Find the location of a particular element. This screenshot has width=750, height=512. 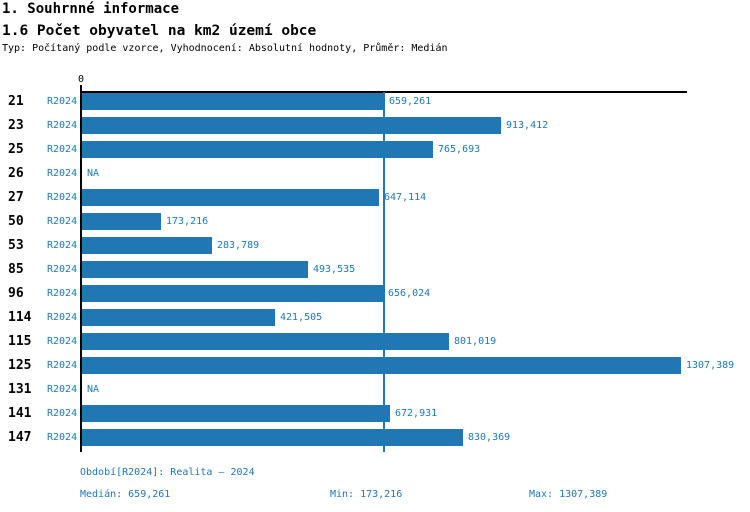

category-label: 114 is located at coordinates (20, 317).